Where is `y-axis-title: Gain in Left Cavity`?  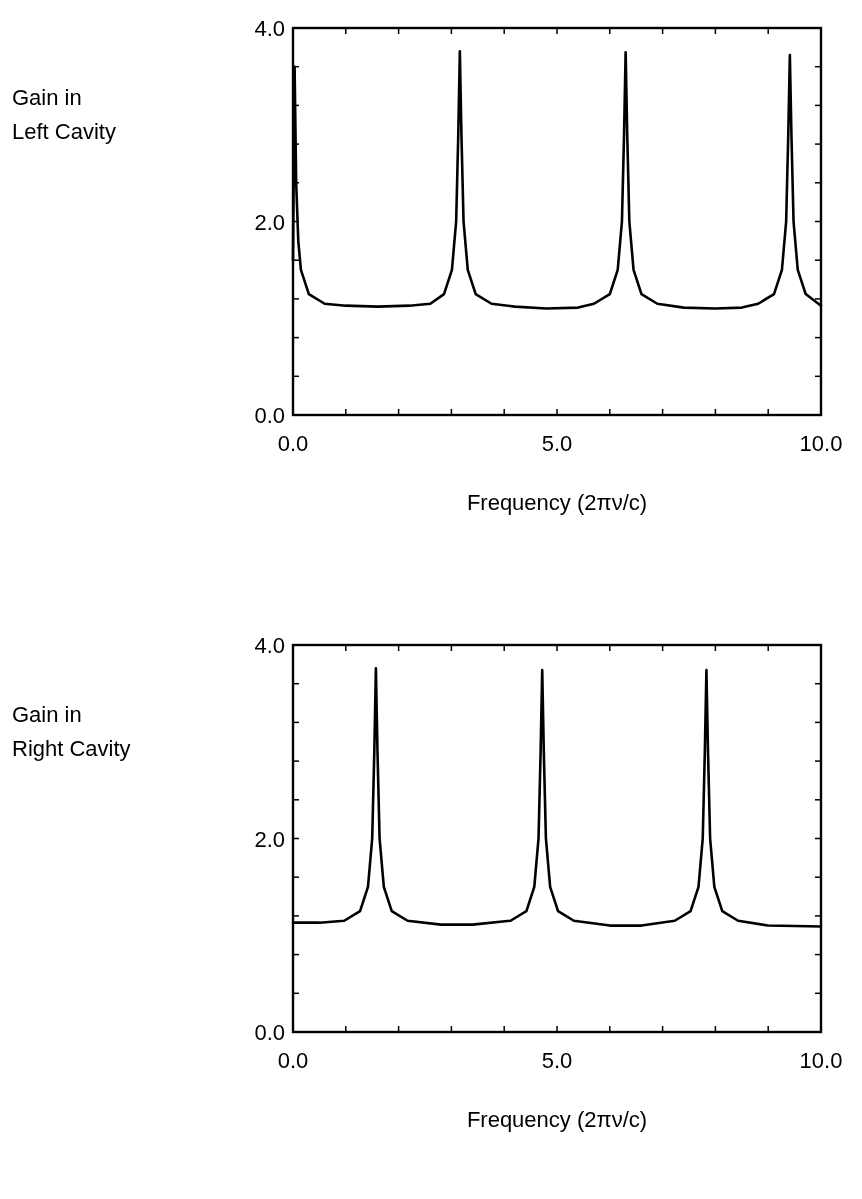 y-axis-title: Gain in Left Cavity is located at coordinates (64, 115).